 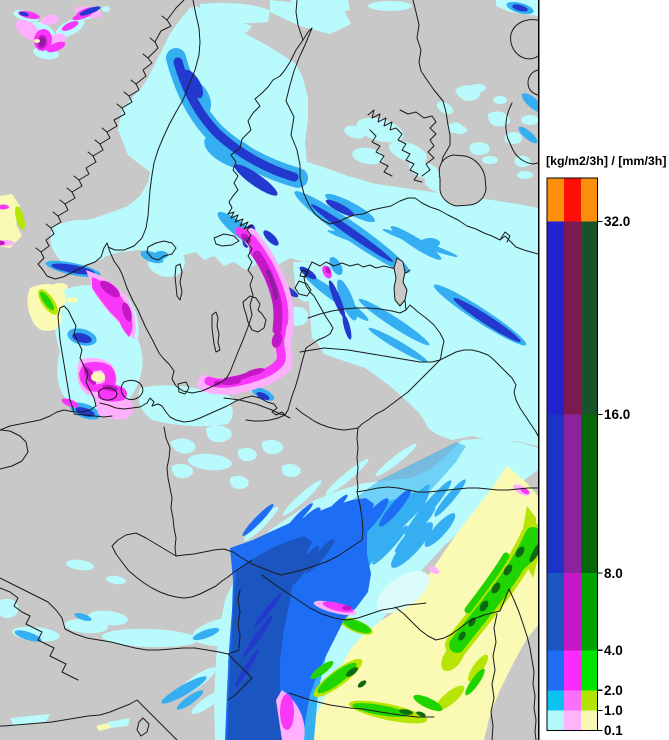 I want to click on svg-text: 4.0, so click(x=613, y=650).